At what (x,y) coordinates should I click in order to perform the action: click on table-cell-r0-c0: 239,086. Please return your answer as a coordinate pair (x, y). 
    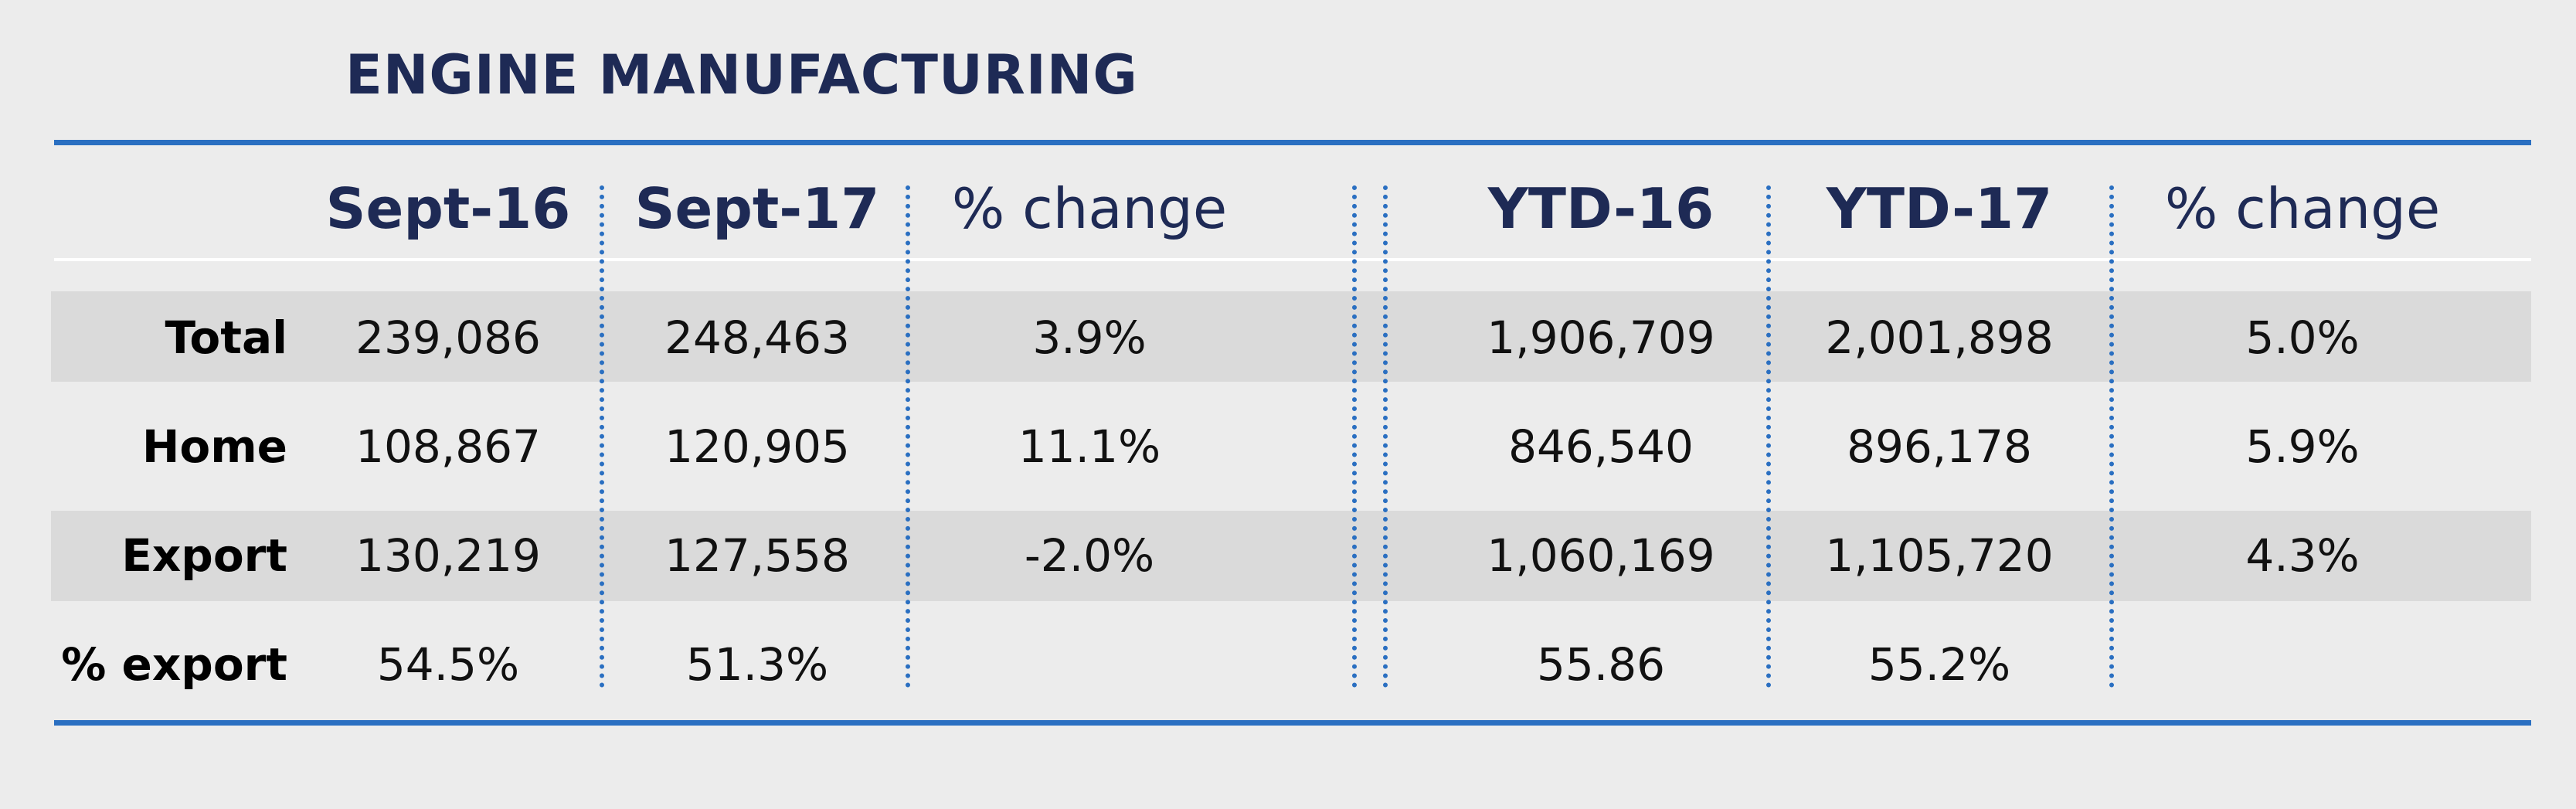
    Looking at the image, I should click on (448, 337).